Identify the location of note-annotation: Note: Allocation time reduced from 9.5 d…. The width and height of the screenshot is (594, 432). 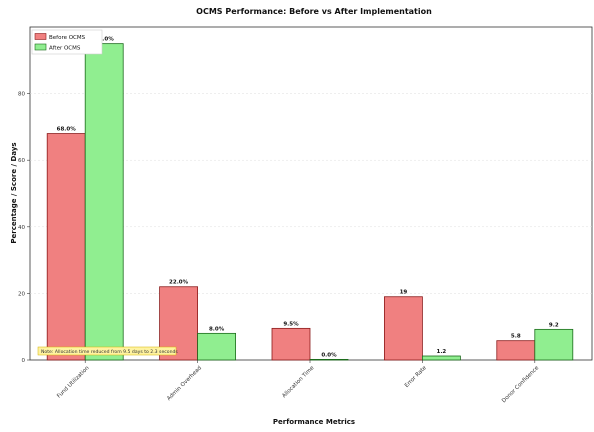
(107, 351).